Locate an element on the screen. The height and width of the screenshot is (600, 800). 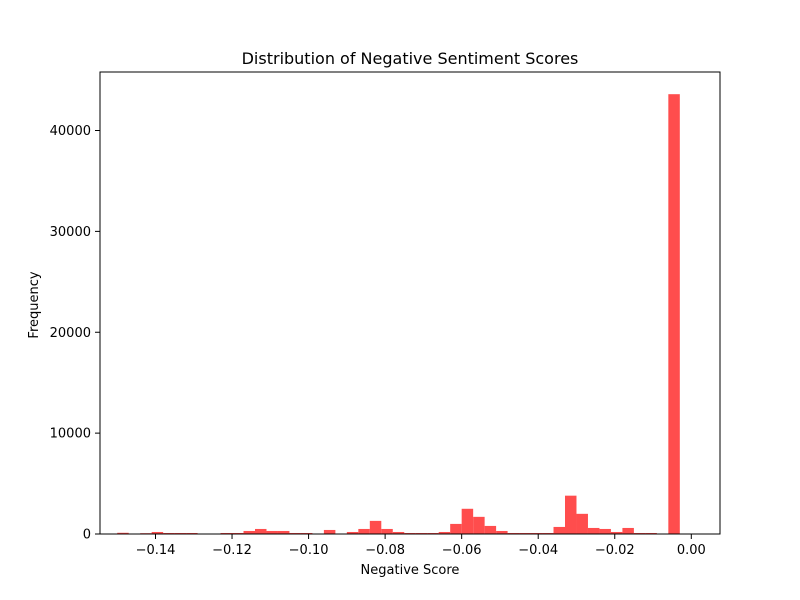
y-tick-label: 0 is located at coordinates (87, 535).